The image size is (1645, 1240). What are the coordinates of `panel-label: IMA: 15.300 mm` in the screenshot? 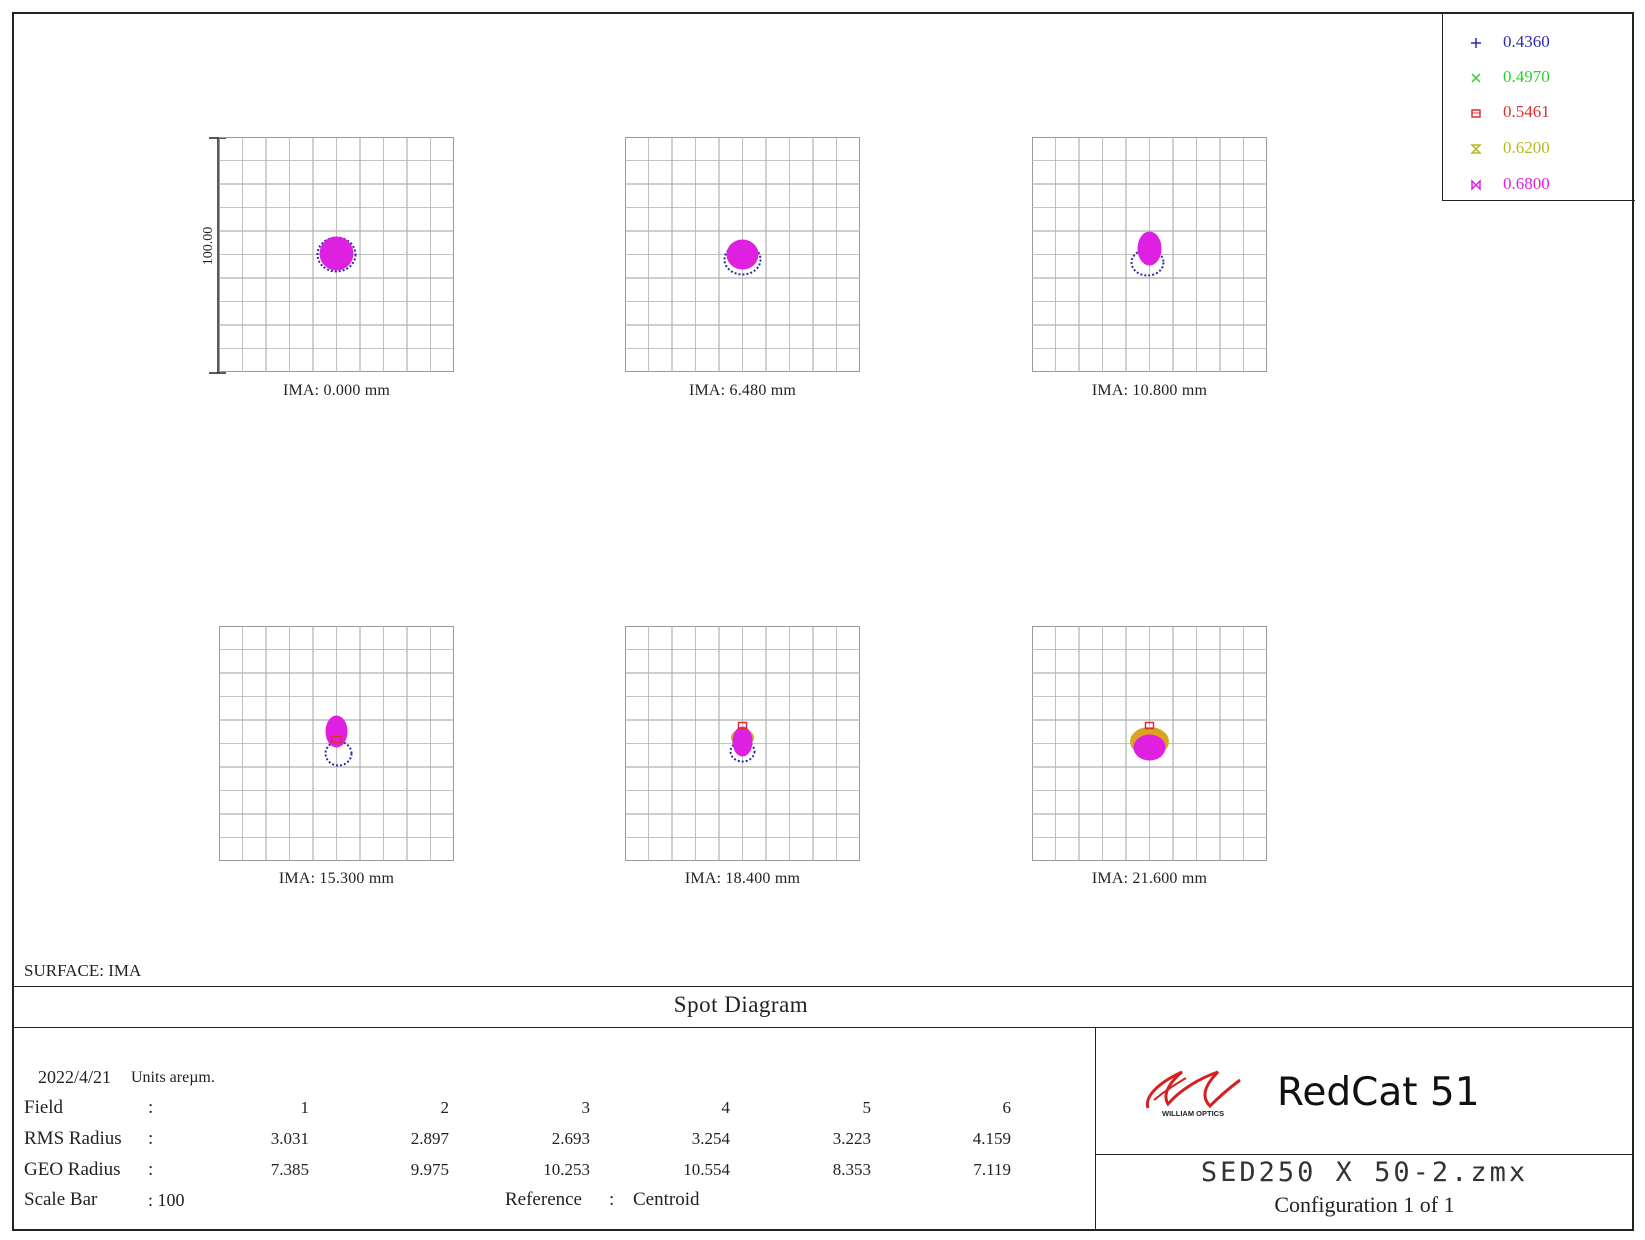 It's located at (336, 878).